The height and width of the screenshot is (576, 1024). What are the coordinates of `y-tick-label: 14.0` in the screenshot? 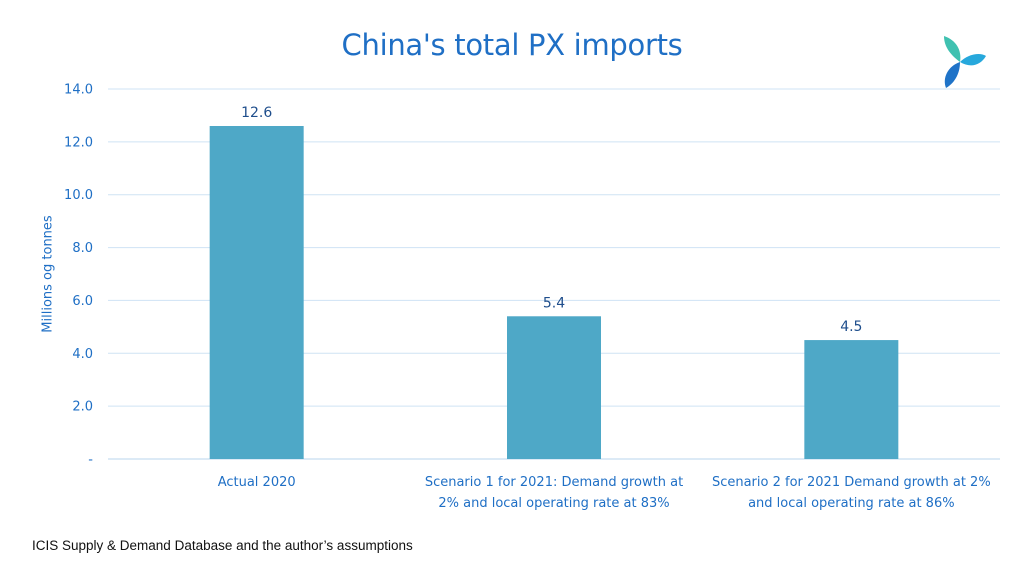 It's located at (78, 90).